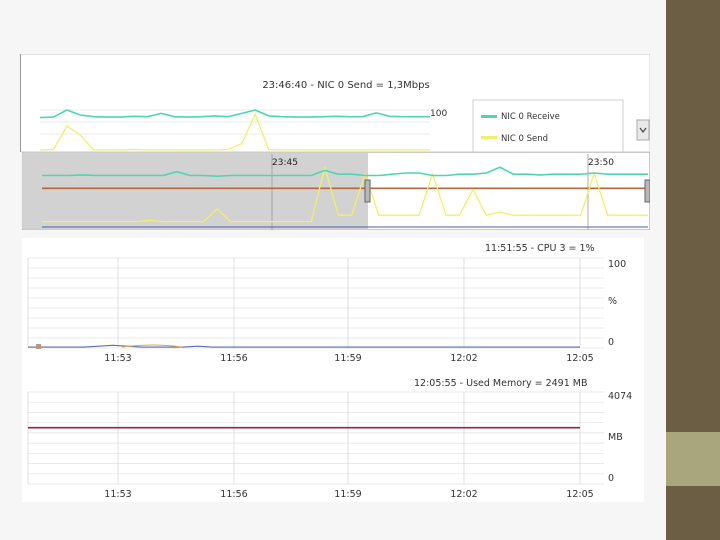 The height and width of the screenshot is (540, 720). I want to click on nic-plot-area, so click(234, 130).